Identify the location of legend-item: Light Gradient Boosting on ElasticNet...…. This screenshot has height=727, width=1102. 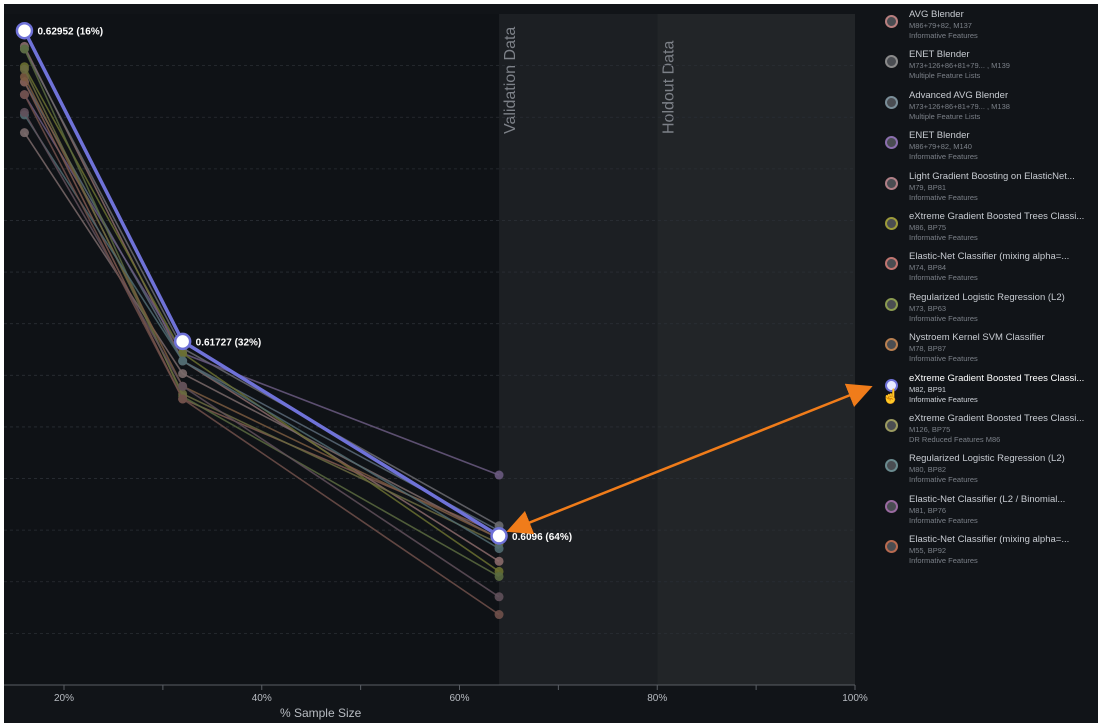
(986, 190).